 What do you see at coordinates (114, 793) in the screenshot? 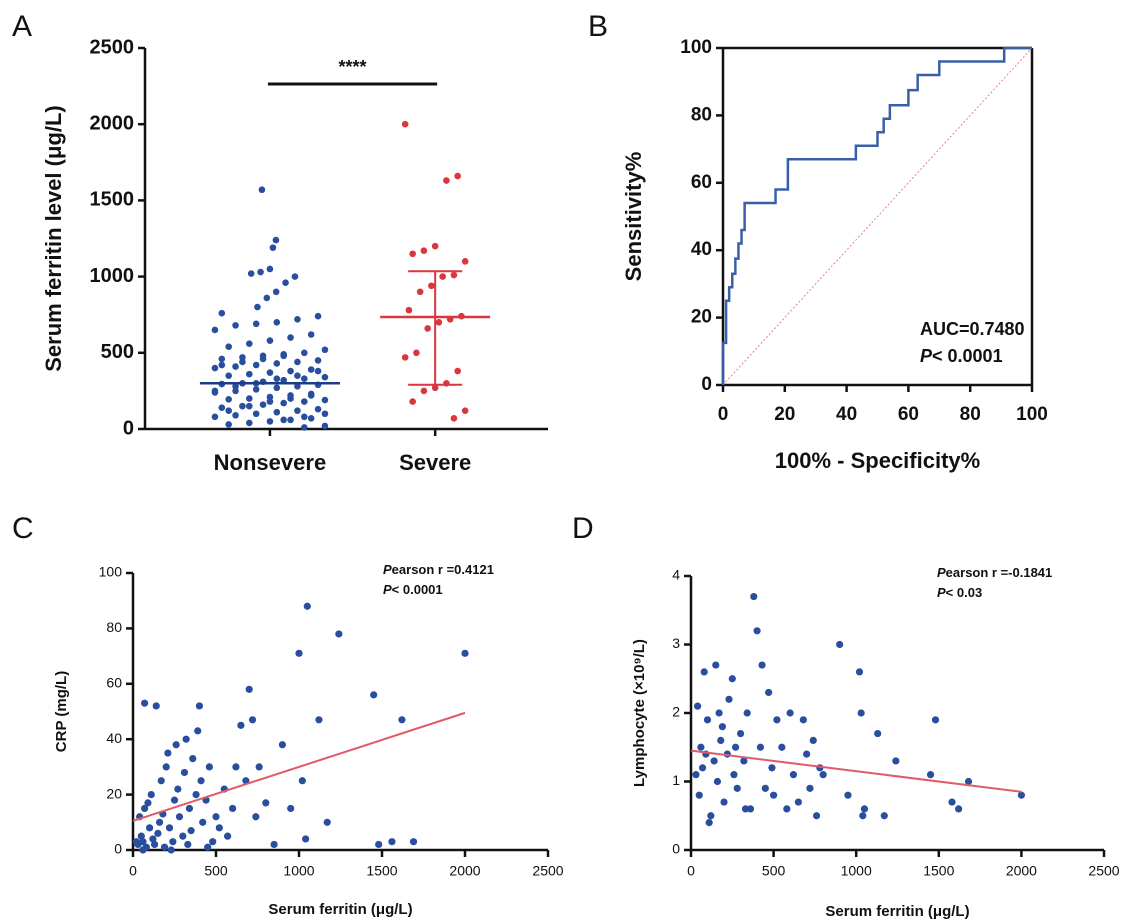
I see `y-tick-label: 20` at bounding box center [114, 793].